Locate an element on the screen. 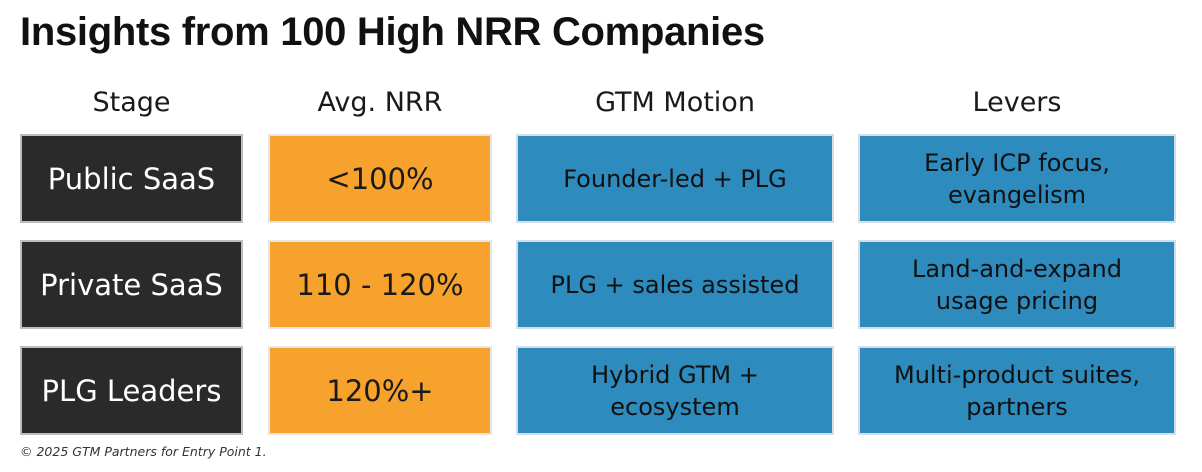 The image size is (1202, 472). nrr-value: 110 - 120% is located at coordinates (380, 284).